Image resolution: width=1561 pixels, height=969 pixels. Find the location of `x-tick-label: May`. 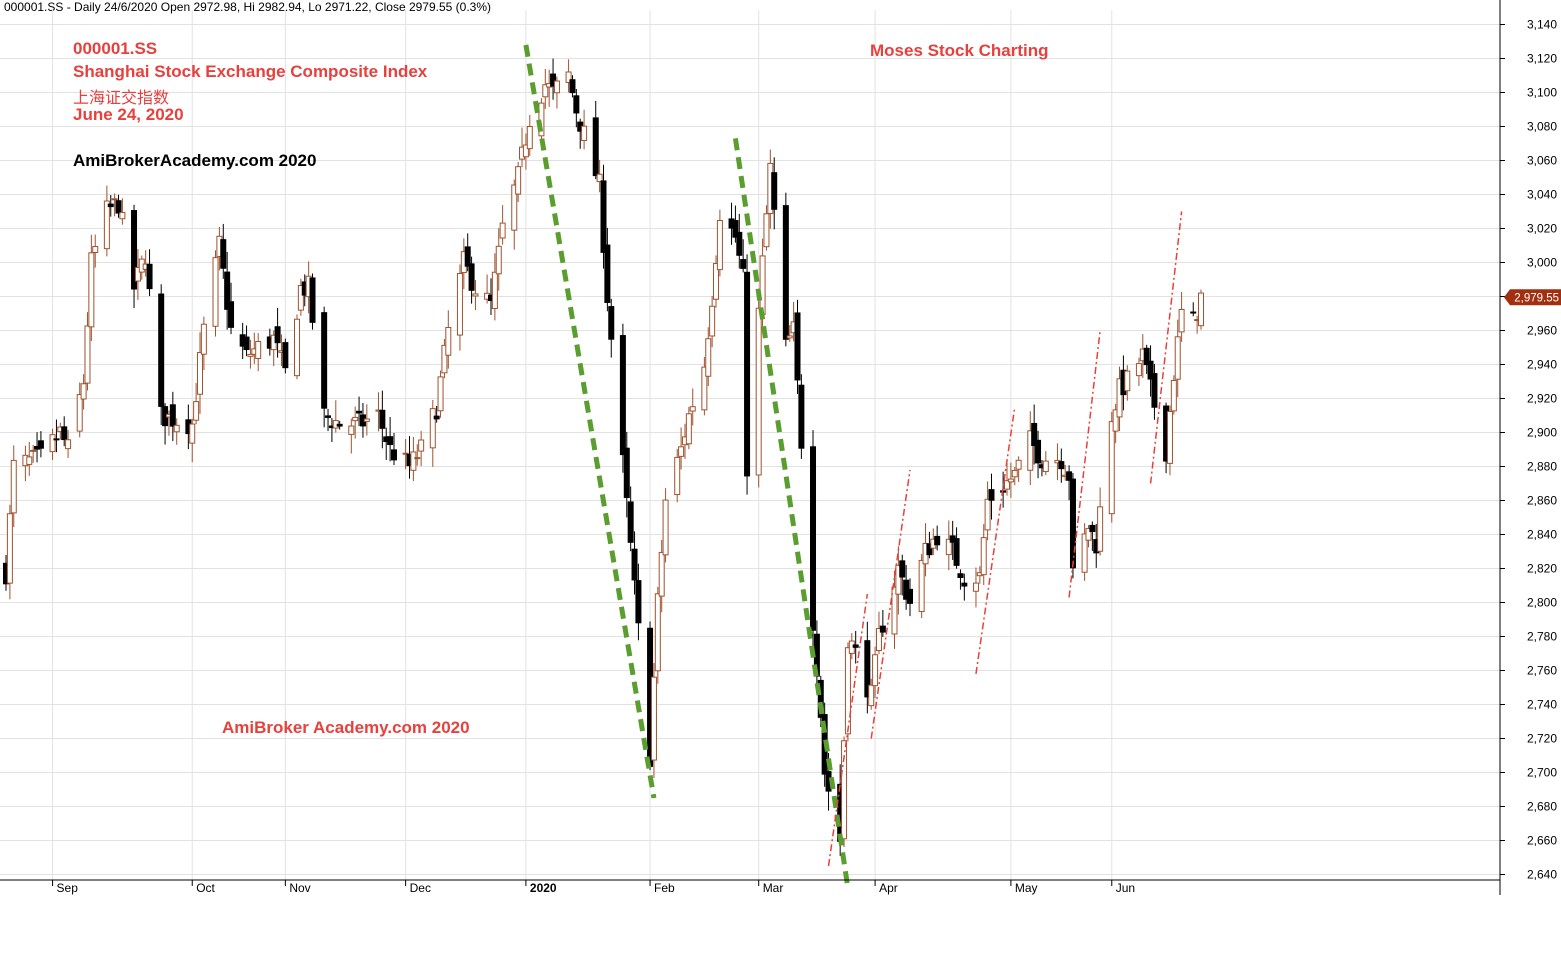

x-tick-label: May is located at coordinates (1026, 888).